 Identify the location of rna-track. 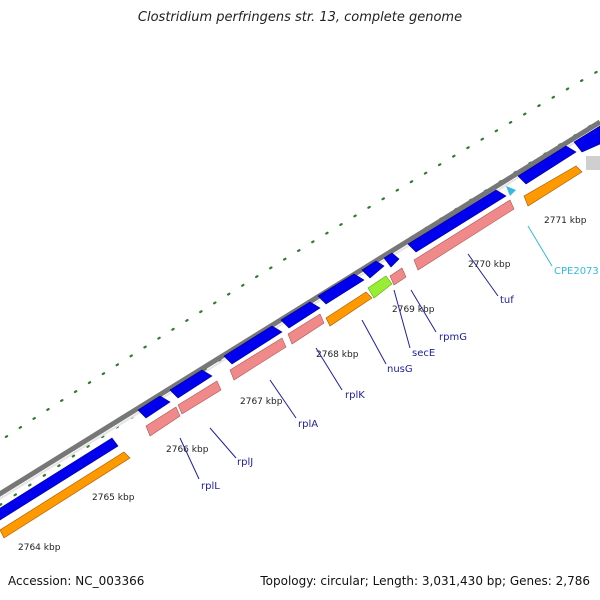
(483, 227).